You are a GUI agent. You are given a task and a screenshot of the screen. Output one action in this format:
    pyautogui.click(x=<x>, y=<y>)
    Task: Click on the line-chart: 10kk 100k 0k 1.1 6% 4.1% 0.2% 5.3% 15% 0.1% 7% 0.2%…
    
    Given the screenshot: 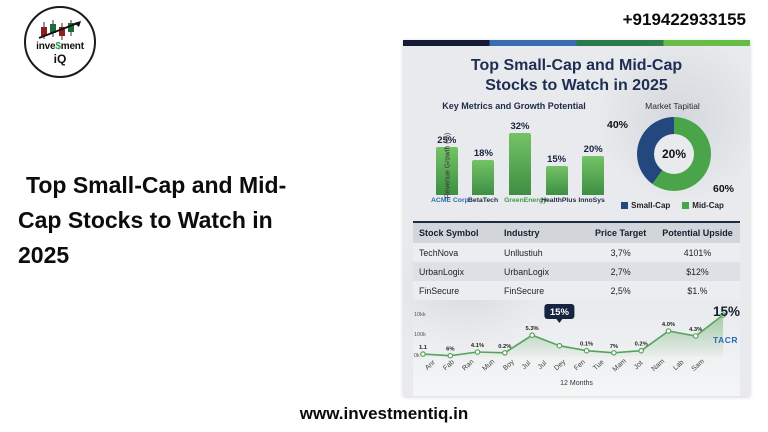 What is the action you would take?
    pyautogui.click(x=576, y=349)
    